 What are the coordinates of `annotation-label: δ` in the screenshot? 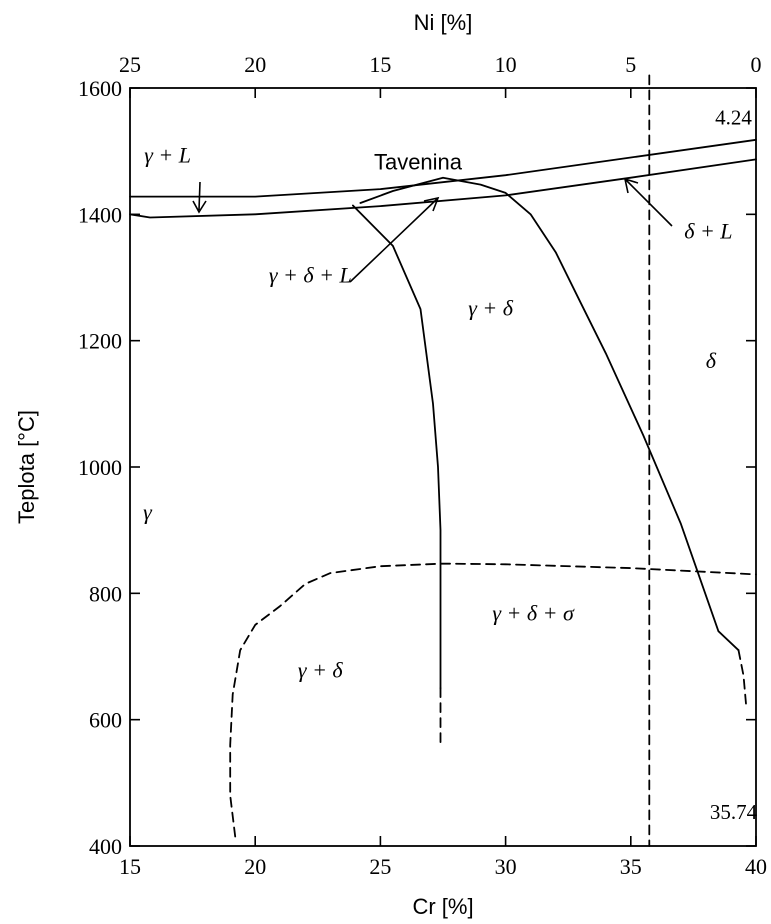 It's located at (711, 360).